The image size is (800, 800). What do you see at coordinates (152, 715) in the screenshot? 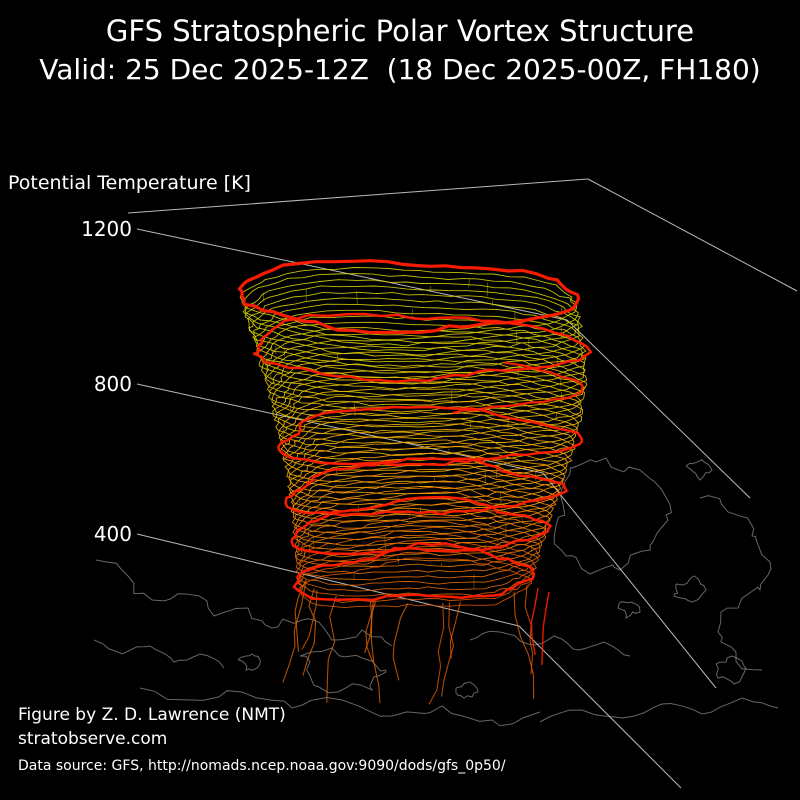
I see `credit-line: Figure by Z. D. Lawrence (NMT)` at bounding box center [152, 715].